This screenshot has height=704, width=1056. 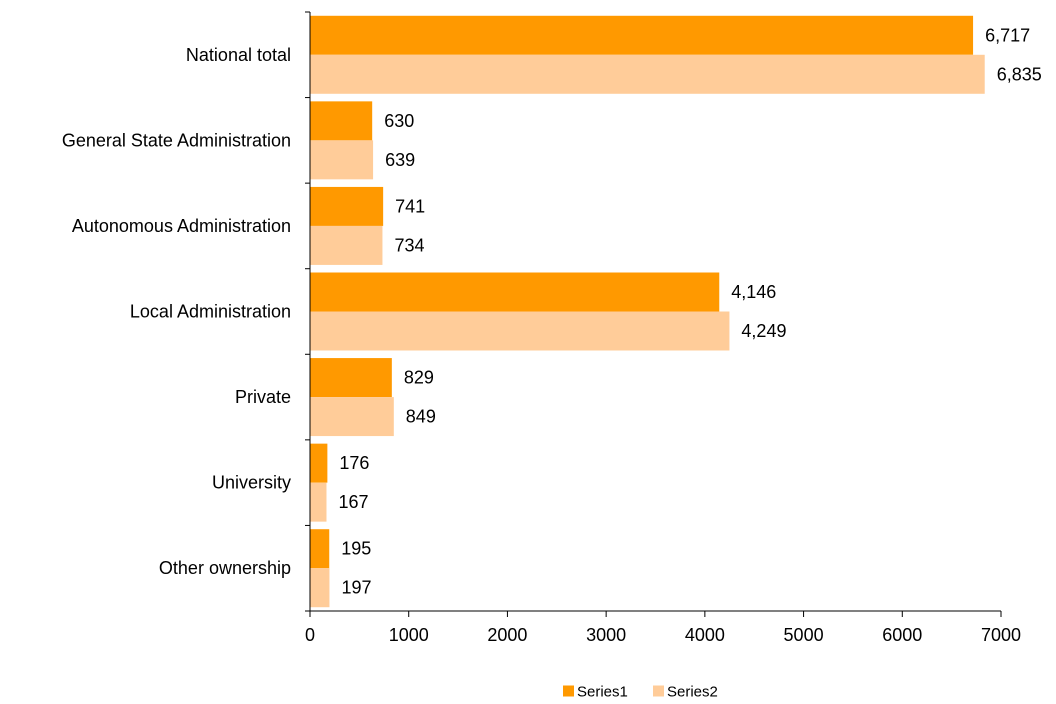 What do you see at coordinates (1007, 35) in the screenshot?
I see `data-label-1-1: 6,717` at bounding box center [1007, 35].